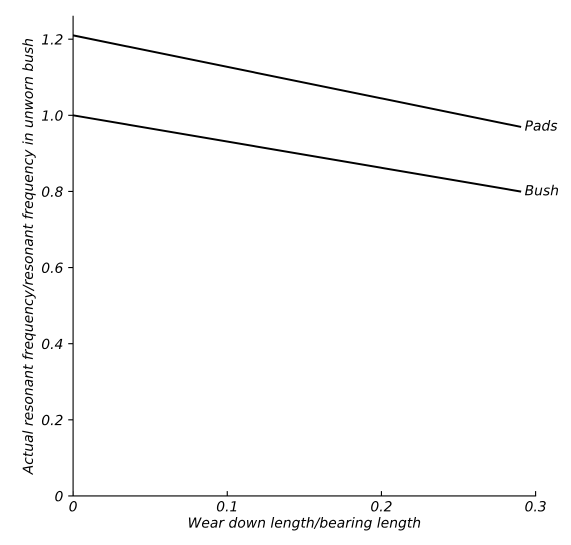 The image size is (571, 545). What do you see at coordinates (541, 190) in the screenshot?
I see `series-label: Bush` at bounding box center [541, 190].